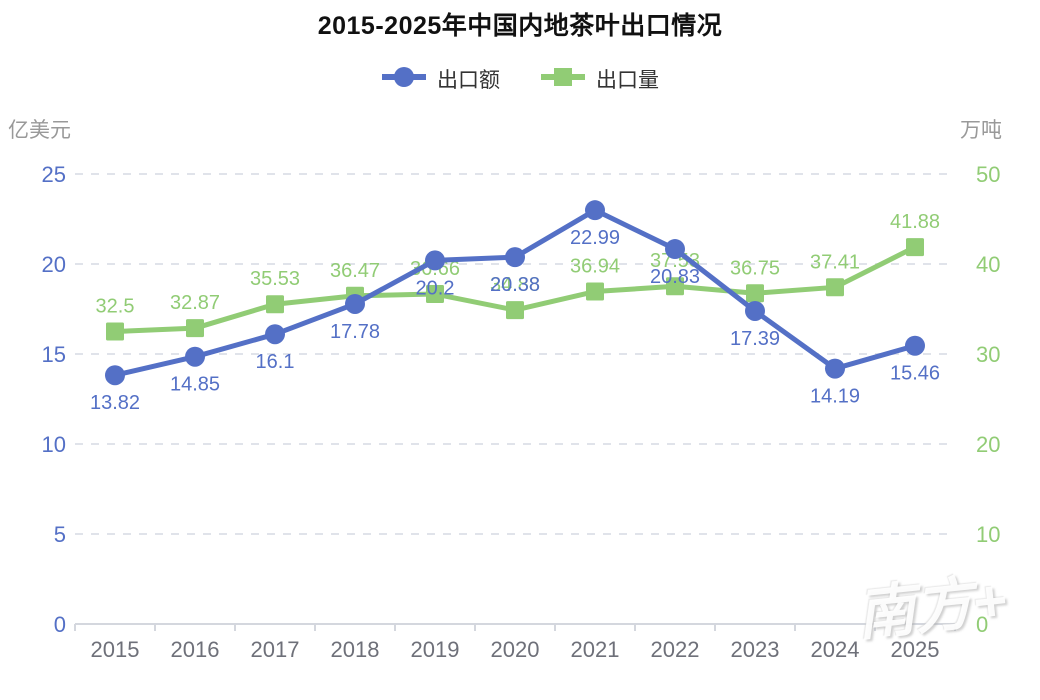  Describe the element at coordinates (595, 649) in the screenshot. I see `x-axis-label: 2021` at that location.